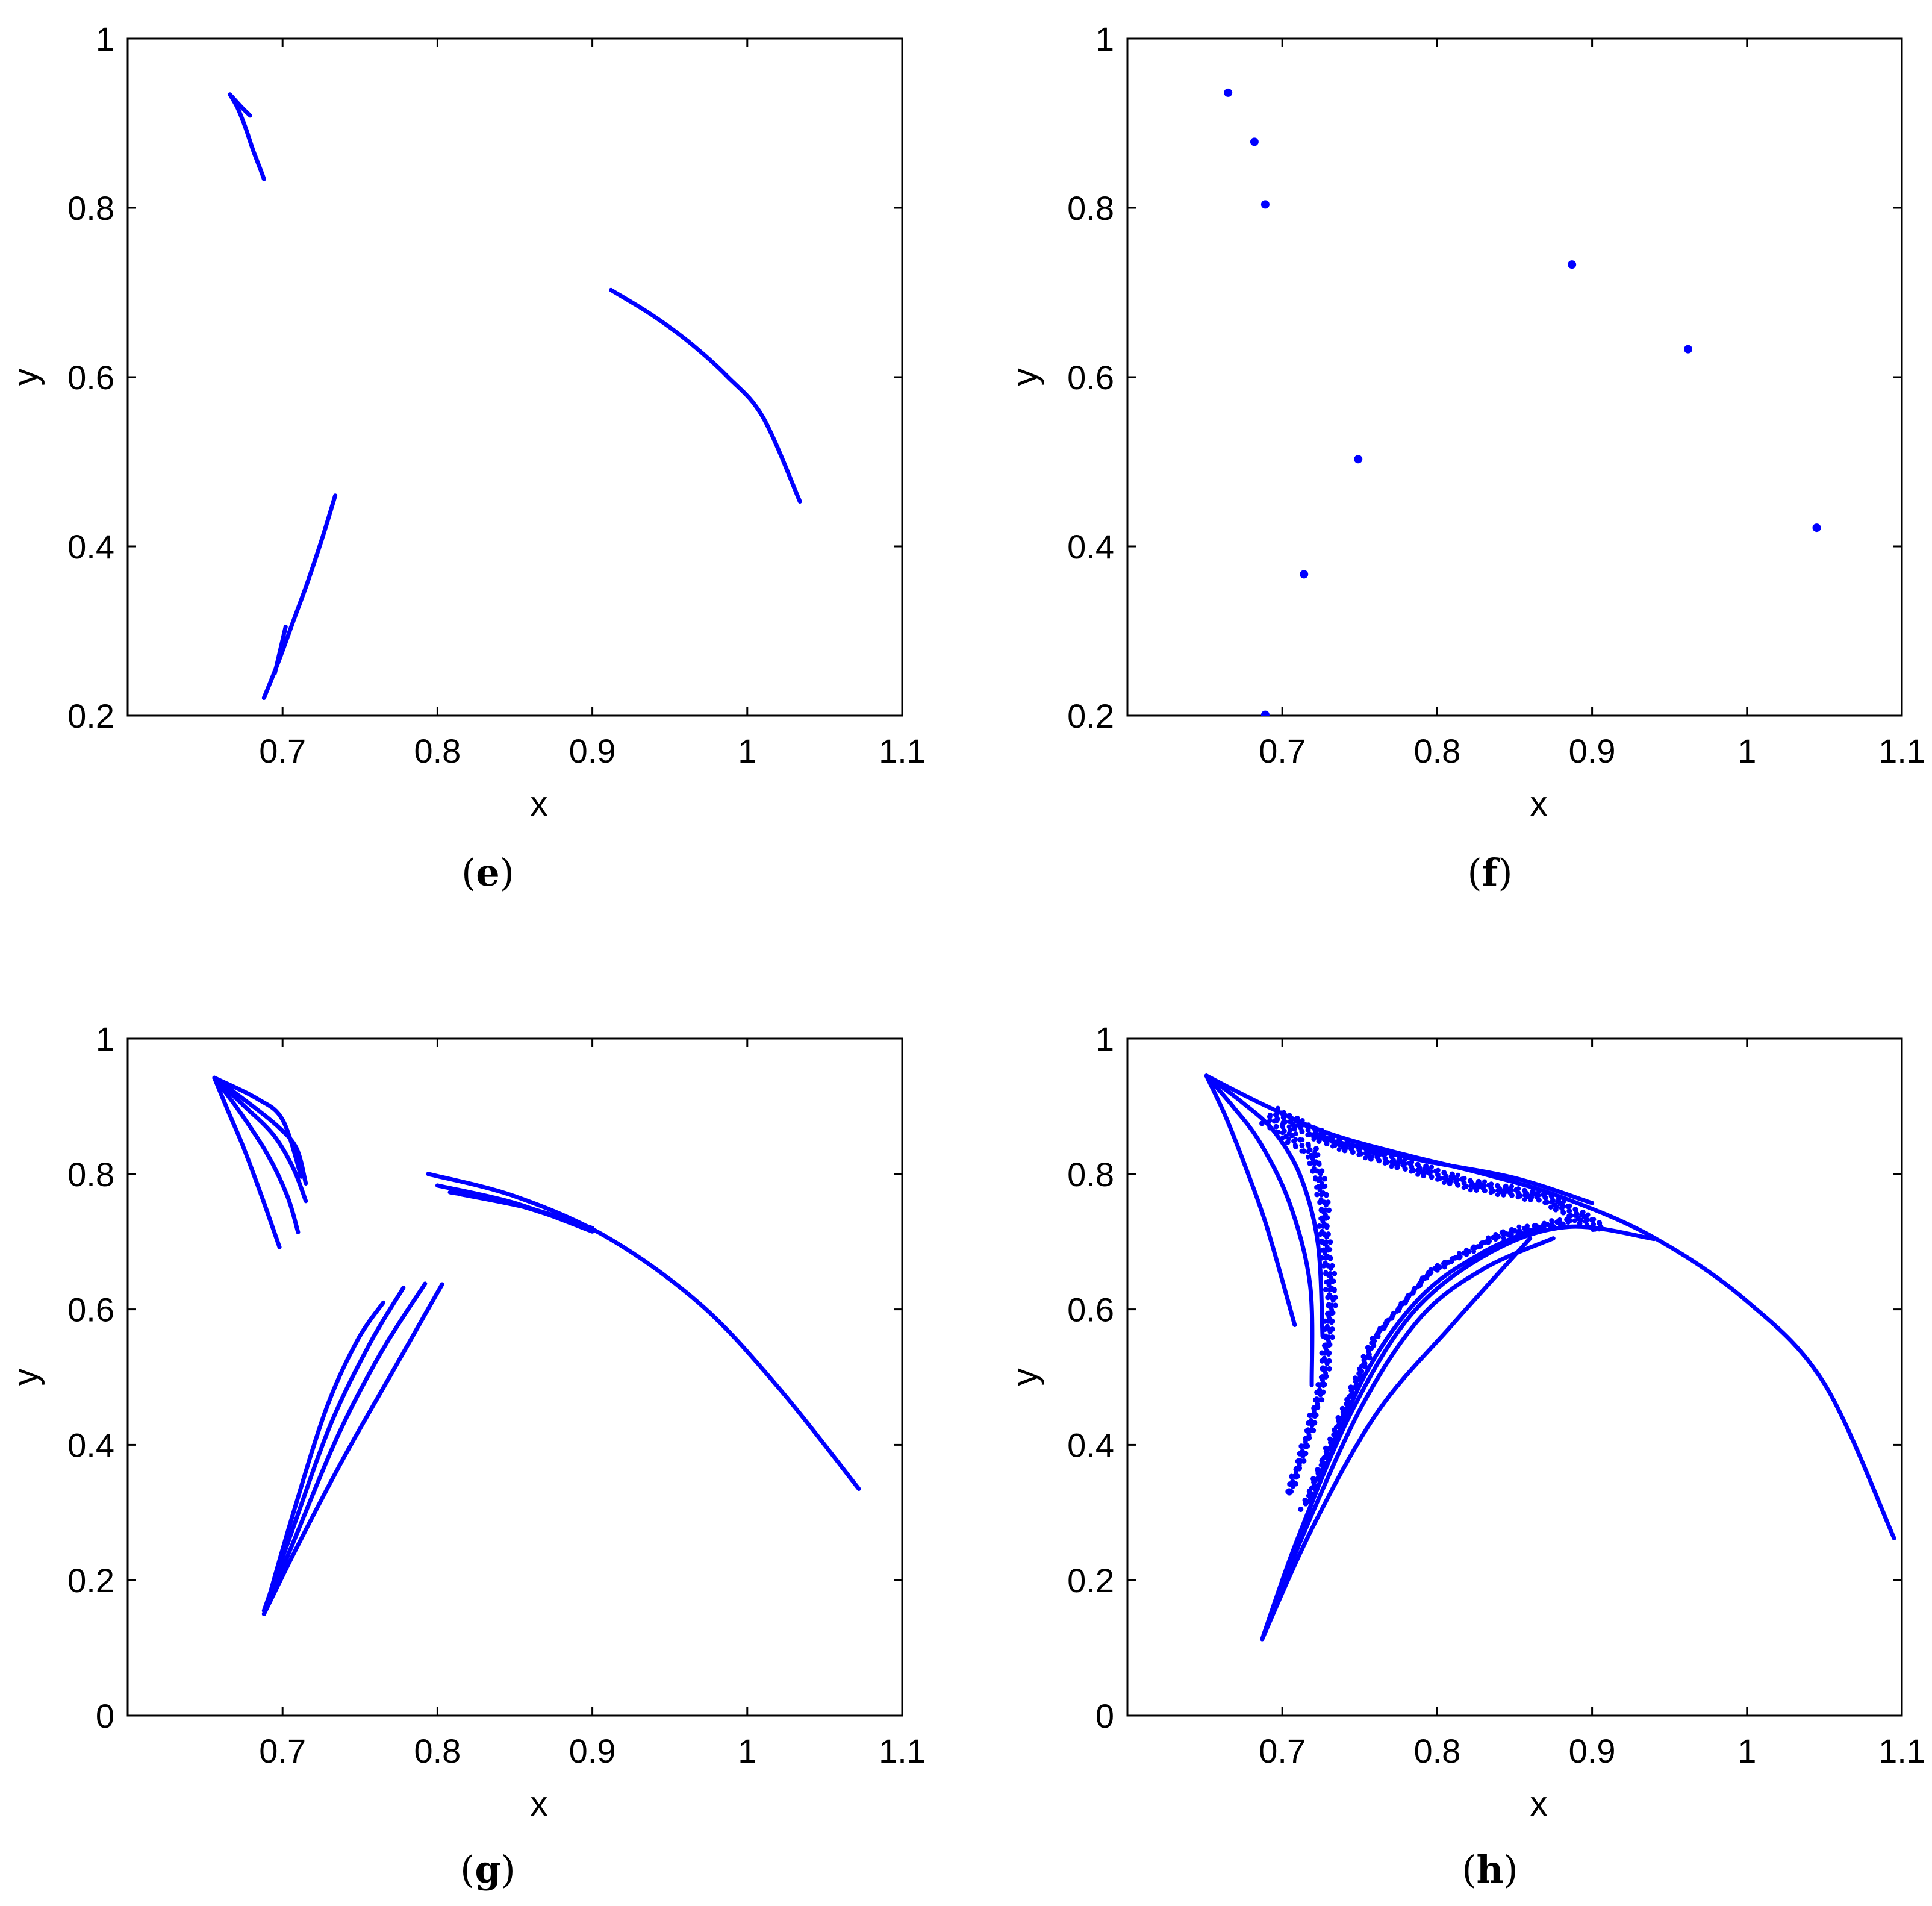  Describe the element at coordinates (1901, 751) in the screenshot. I see `x-tick-label: 1.1` at that location.